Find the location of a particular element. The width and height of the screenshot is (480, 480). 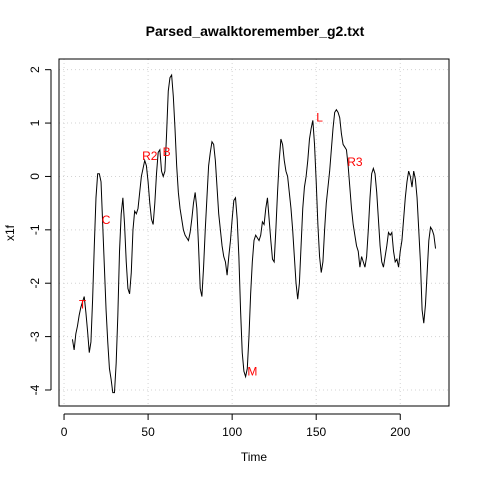

y-tick-label: 1 is located at coordinates (35, 122).